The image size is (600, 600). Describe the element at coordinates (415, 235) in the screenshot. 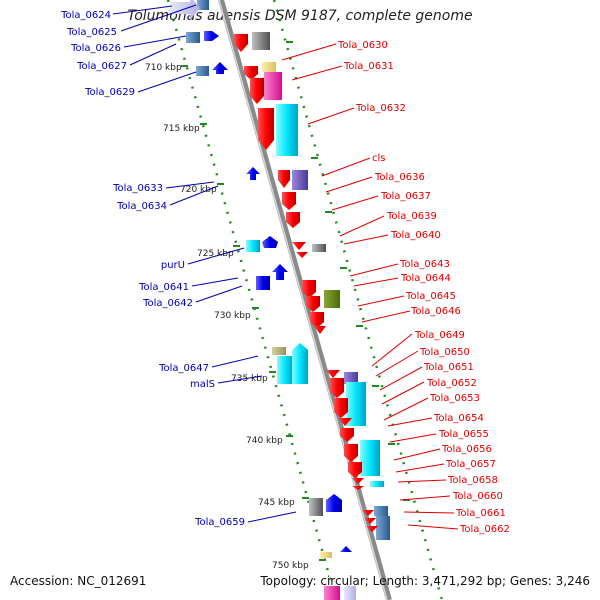

I see `gene-label-tola-0640: Tola_0640` at that location.